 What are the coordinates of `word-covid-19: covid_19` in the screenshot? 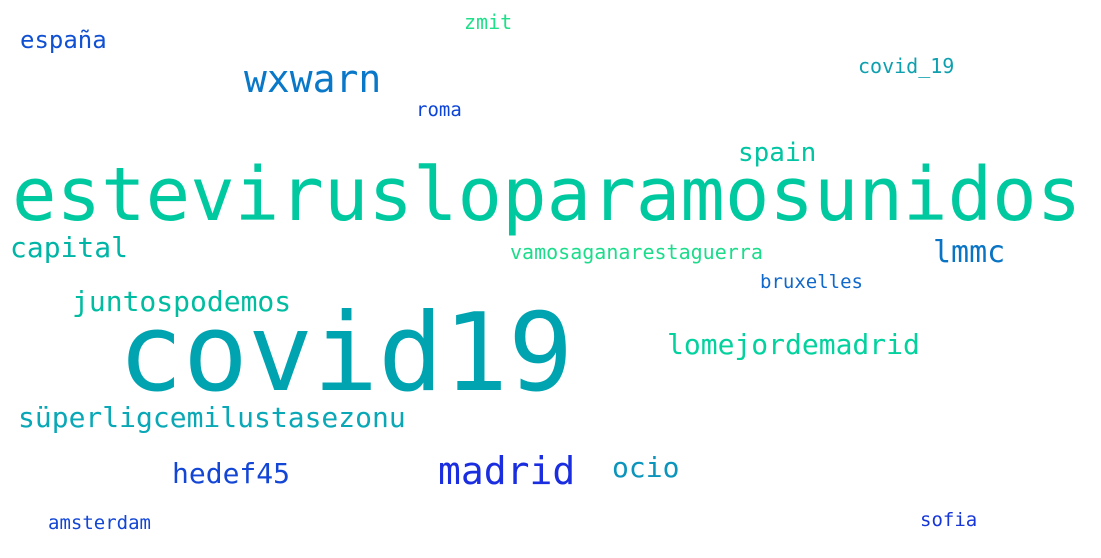 It's located at (906, 66).